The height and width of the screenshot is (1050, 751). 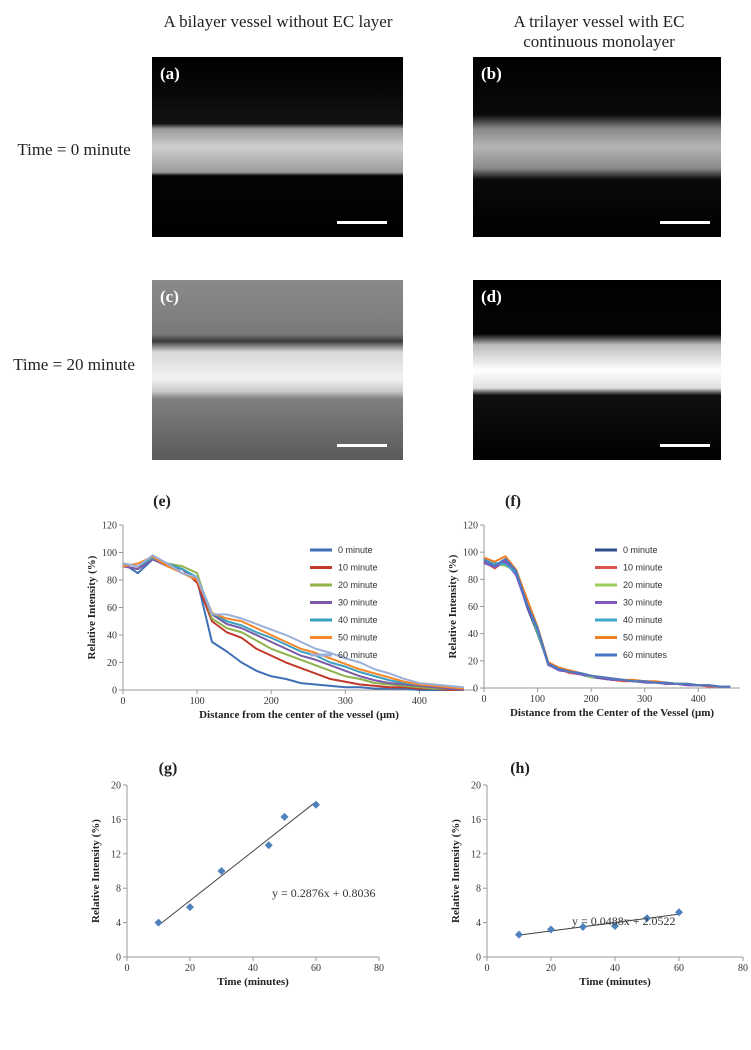 I want to click on x-tick-label: 60, so click(x=679, y=968).